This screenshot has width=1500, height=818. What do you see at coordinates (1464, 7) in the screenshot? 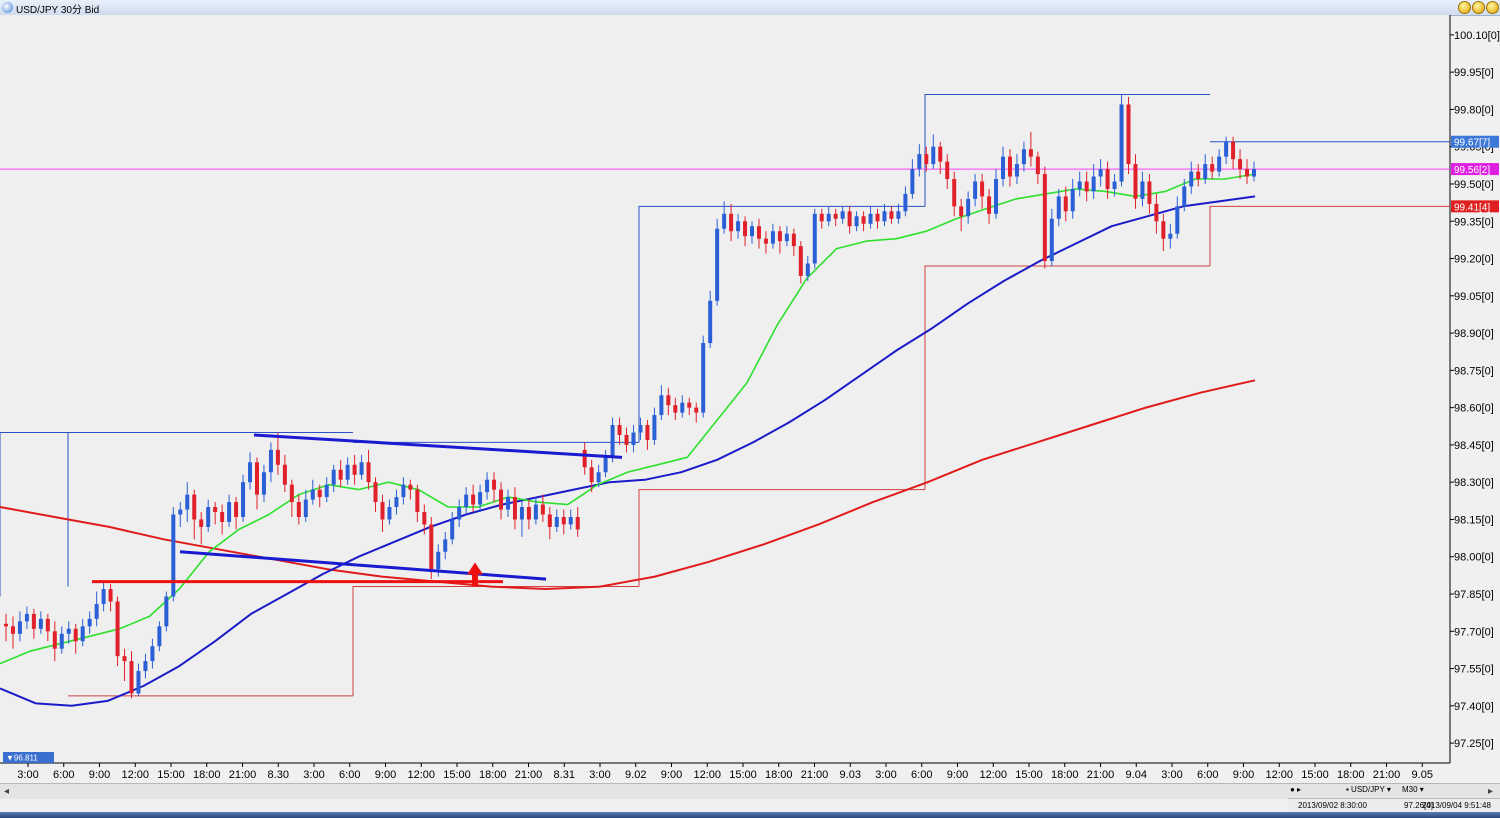
I see `minimize-button` at bounding box center [1464, 7].